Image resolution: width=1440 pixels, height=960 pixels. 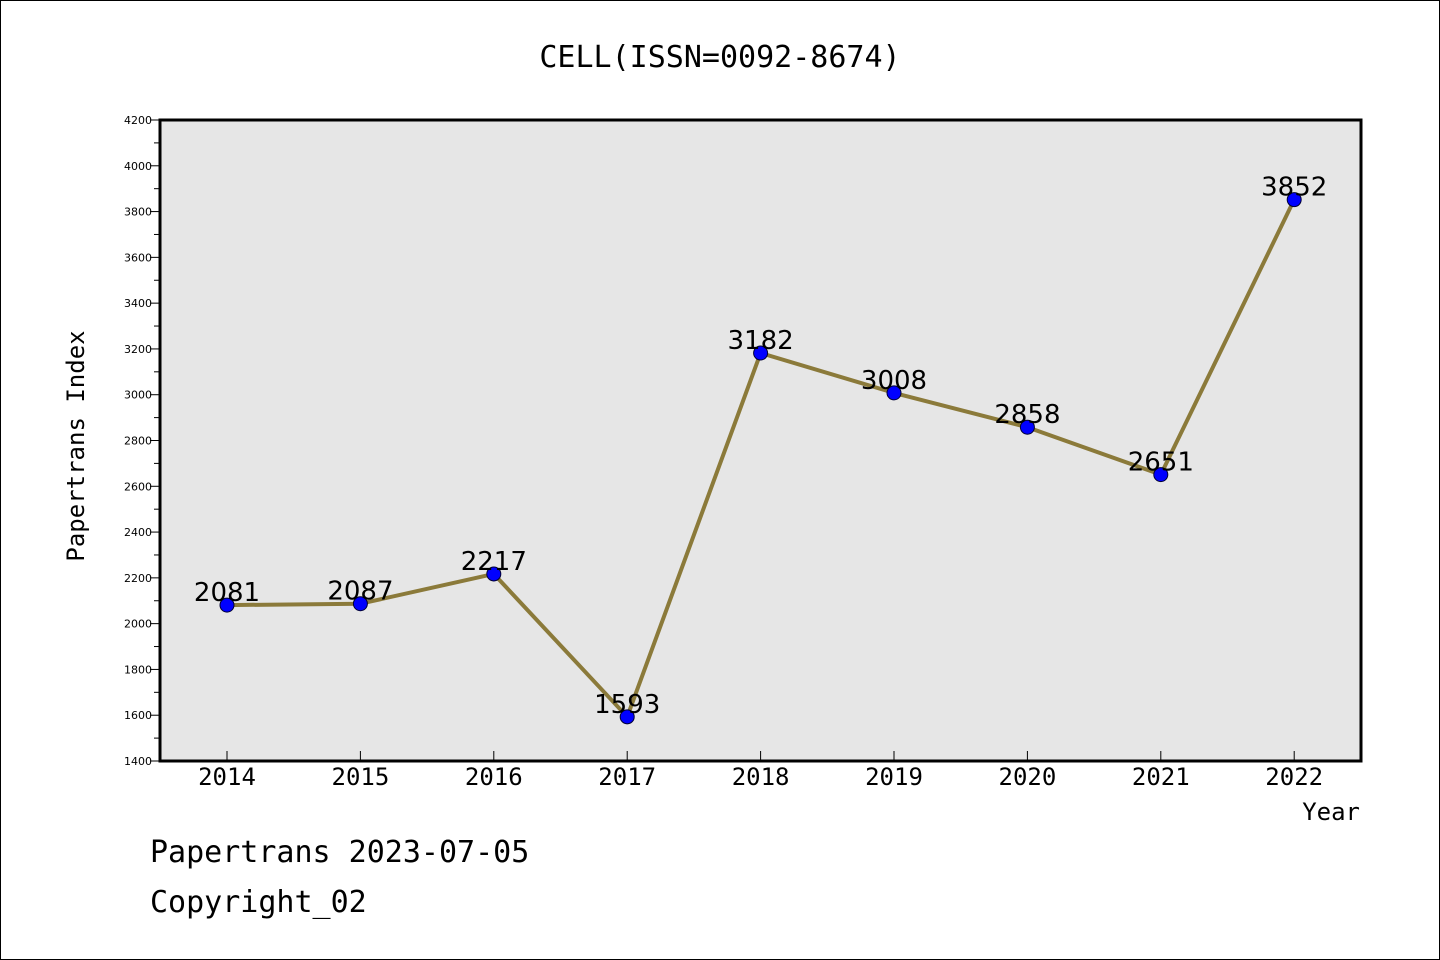 I want to click on data-label: 3182, so click(x=761, y=341).